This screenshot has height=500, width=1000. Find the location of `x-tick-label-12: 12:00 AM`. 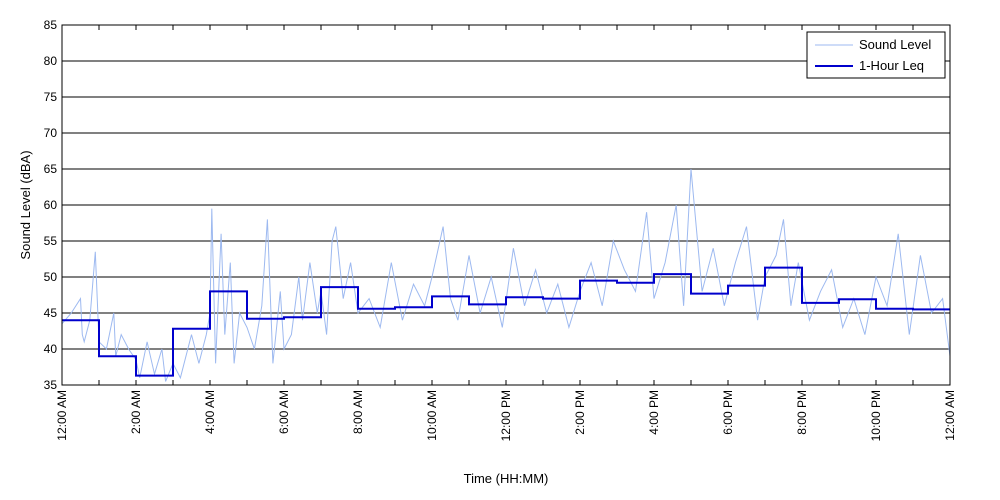

x-tick-label-12: 12:00 AM is located at coordinates (950, 415).